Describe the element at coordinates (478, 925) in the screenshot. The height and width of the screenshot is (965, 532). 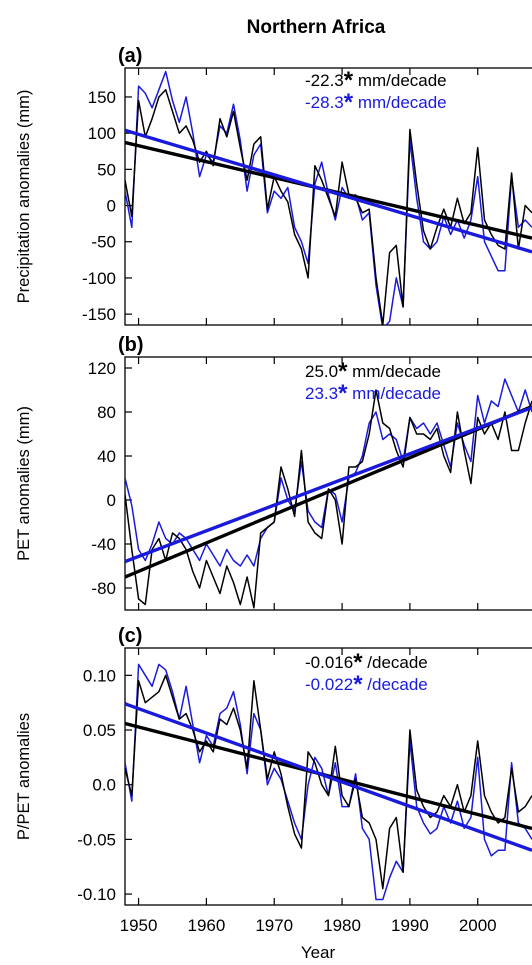
I see `x-tick-label: 2000` at that location.